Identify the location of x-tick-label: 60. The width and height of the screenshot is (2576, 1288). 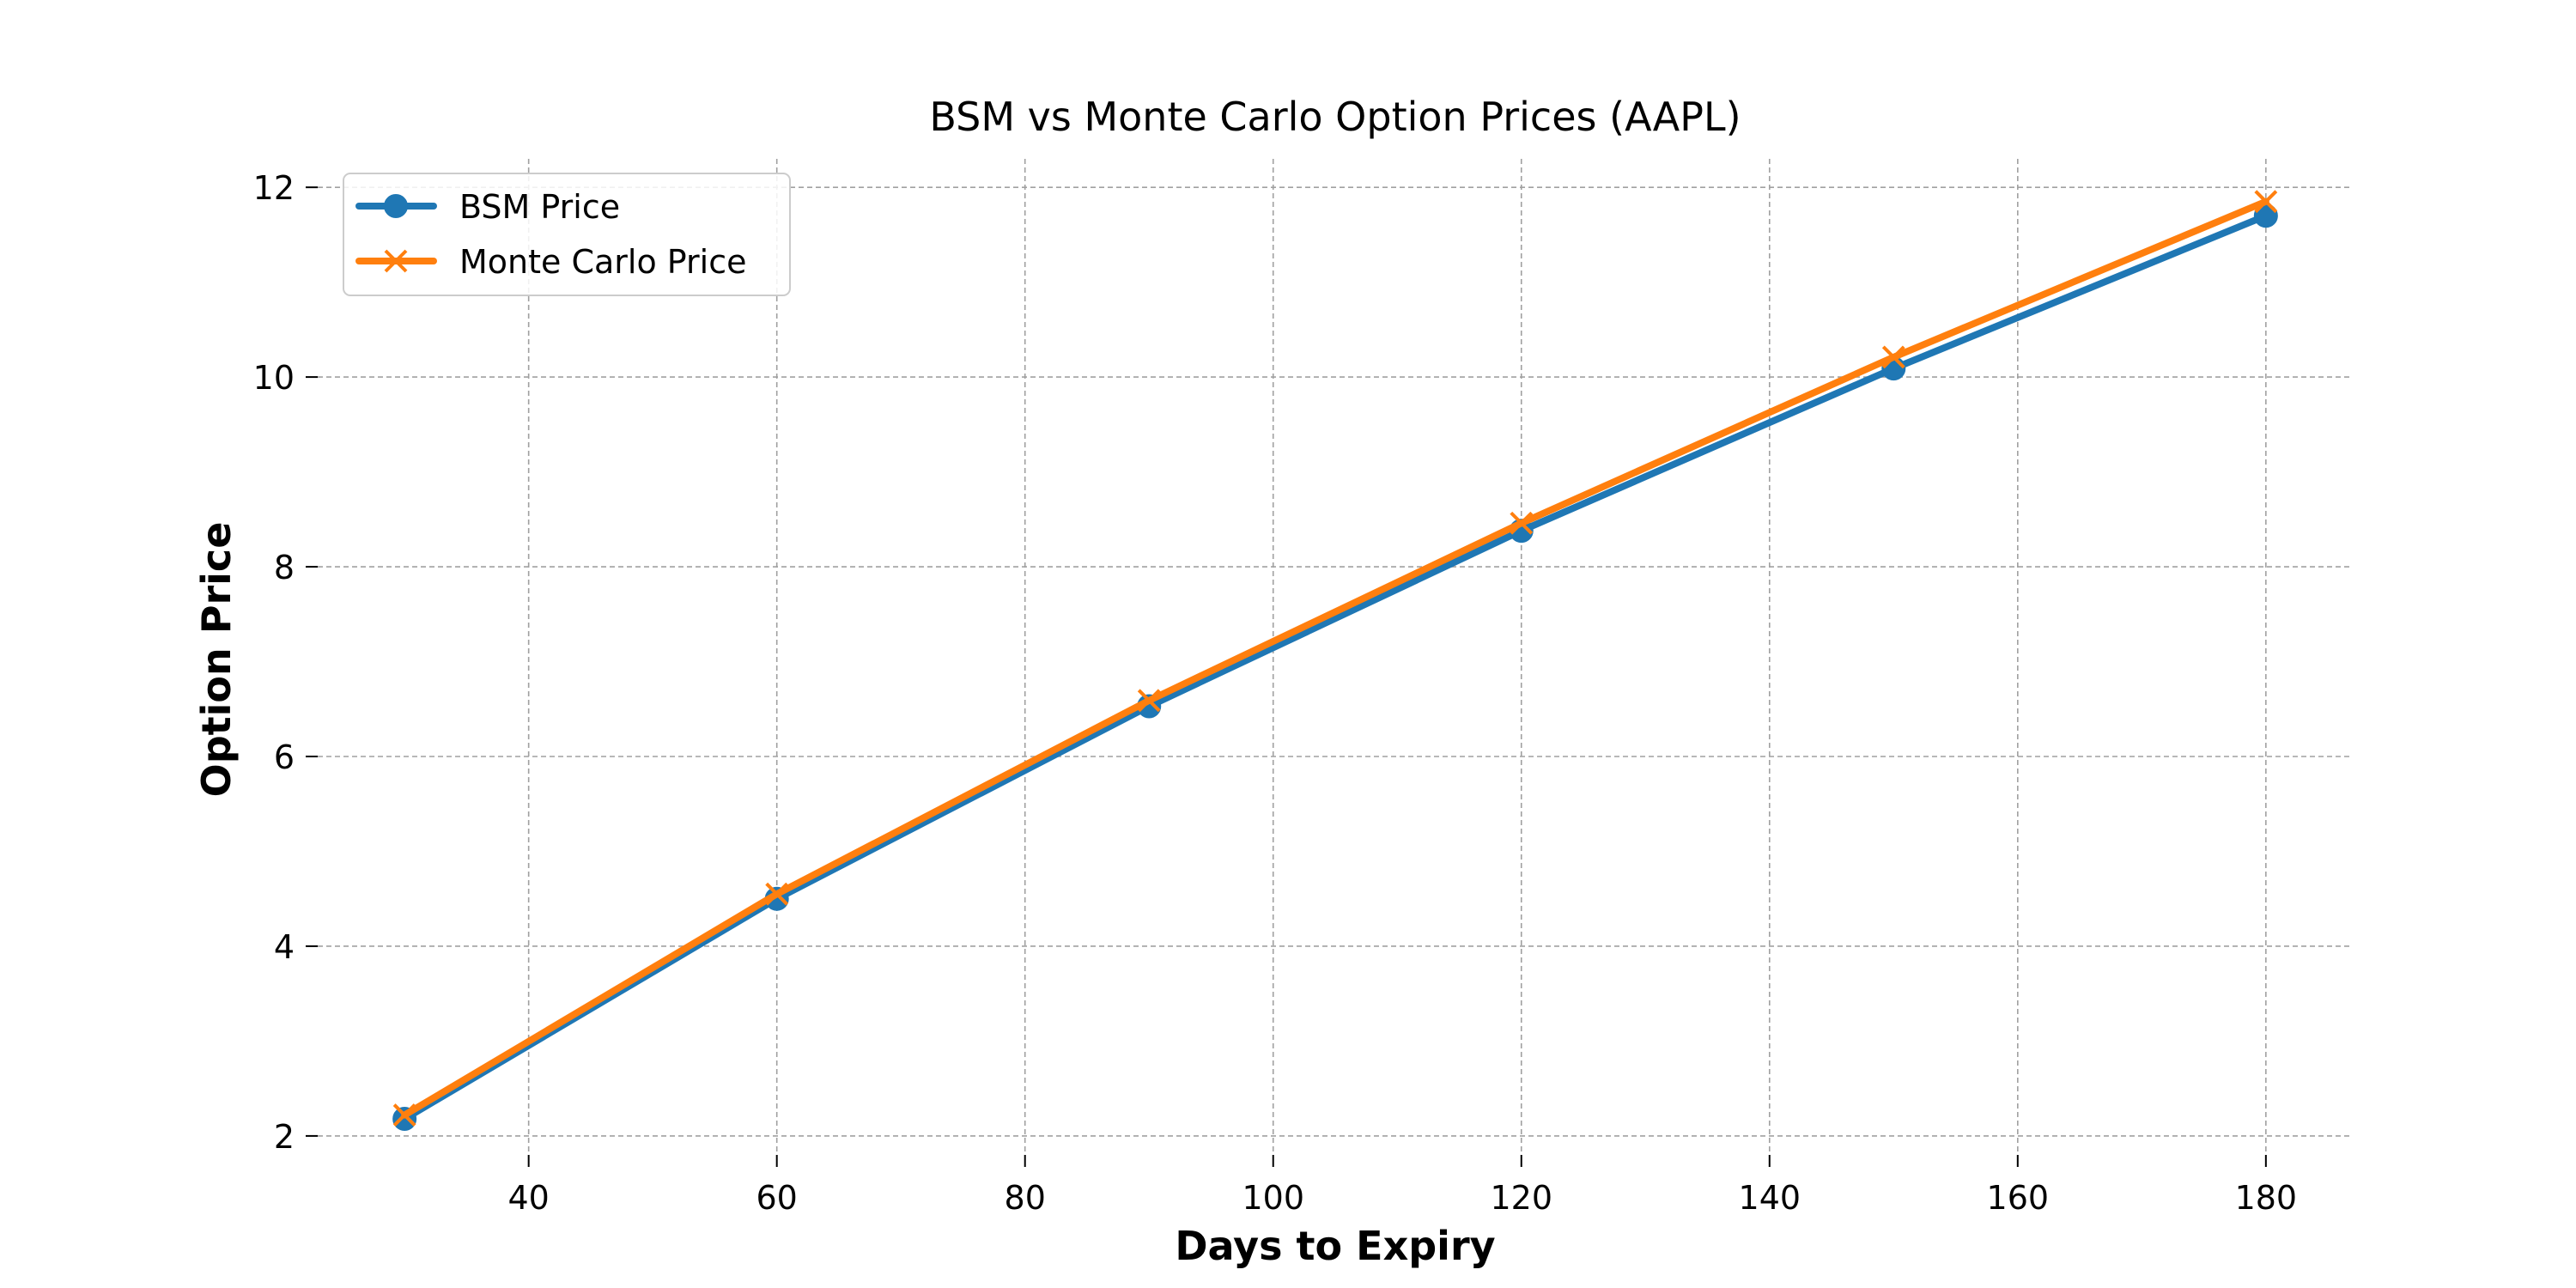
(777, 1198).